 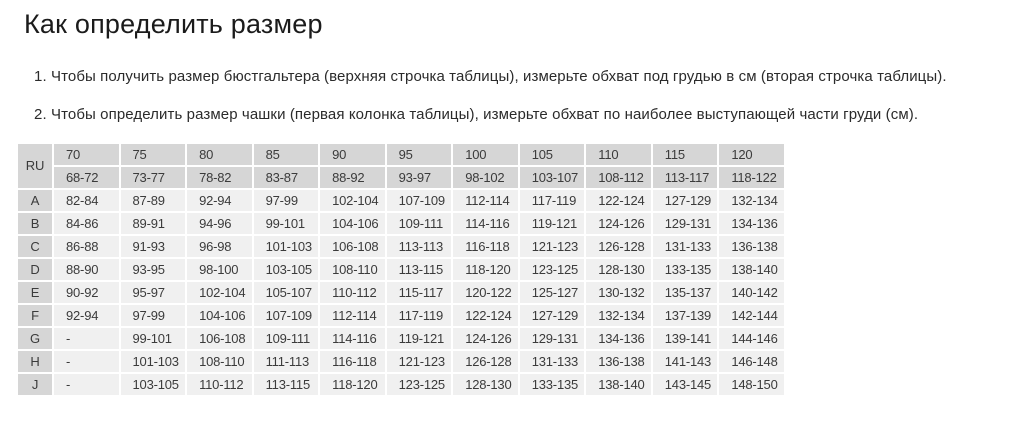 I want to click on size-range-cell: 122-124, so click(x=485, y=315).